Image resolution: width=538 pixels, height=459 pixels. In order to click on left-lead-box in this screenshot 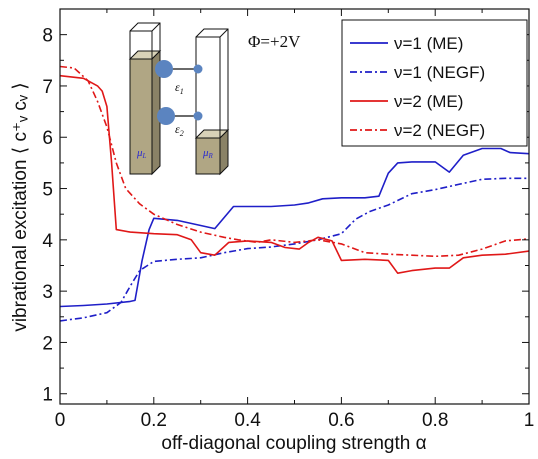, I will do `click(145, 99)`.